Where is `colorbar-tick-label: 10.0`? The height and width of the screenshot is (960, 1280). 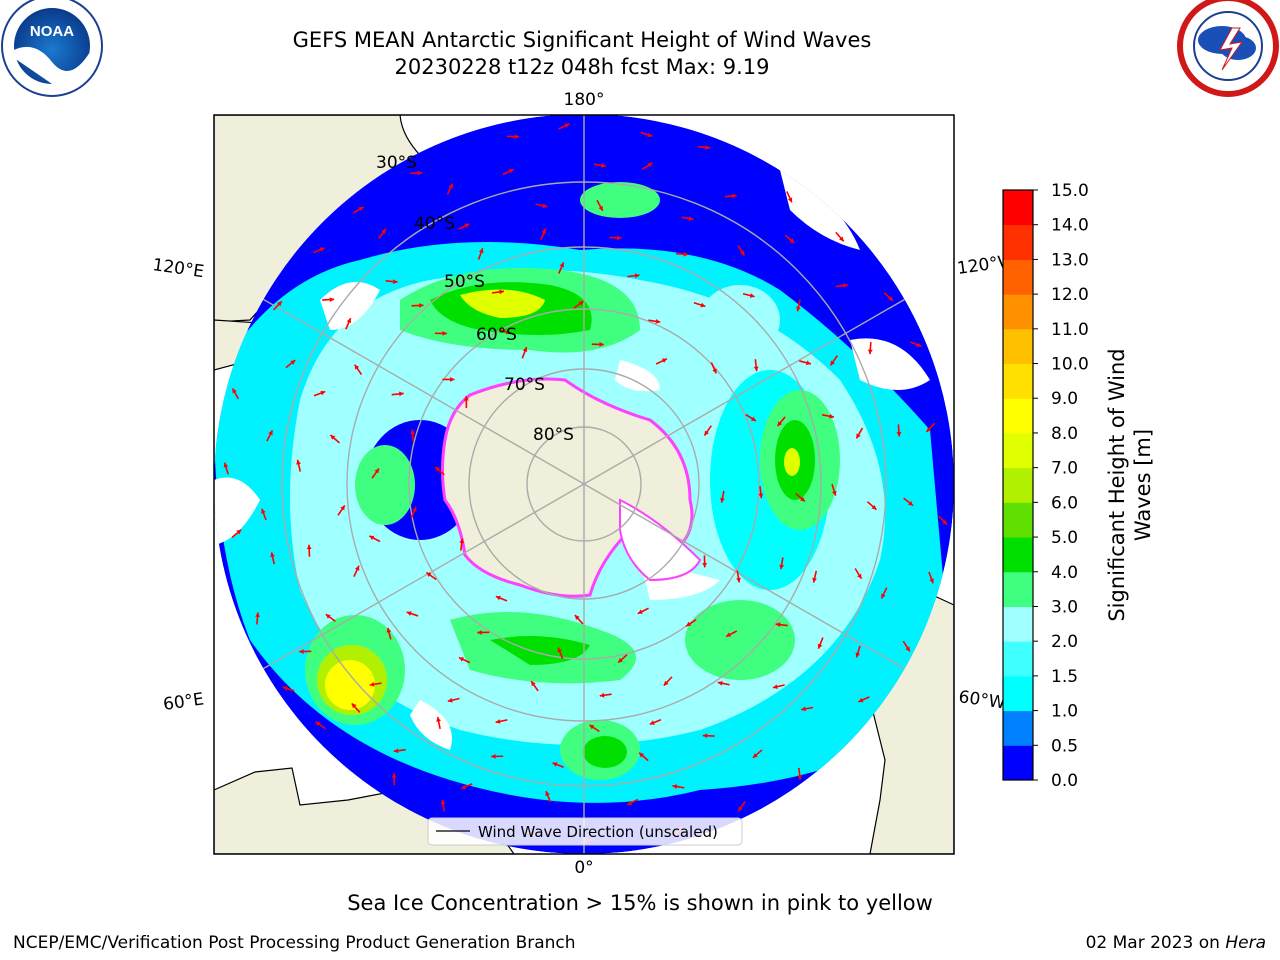
colorbar-tick-label: 10.0 is located at coordinates (1070, 365).